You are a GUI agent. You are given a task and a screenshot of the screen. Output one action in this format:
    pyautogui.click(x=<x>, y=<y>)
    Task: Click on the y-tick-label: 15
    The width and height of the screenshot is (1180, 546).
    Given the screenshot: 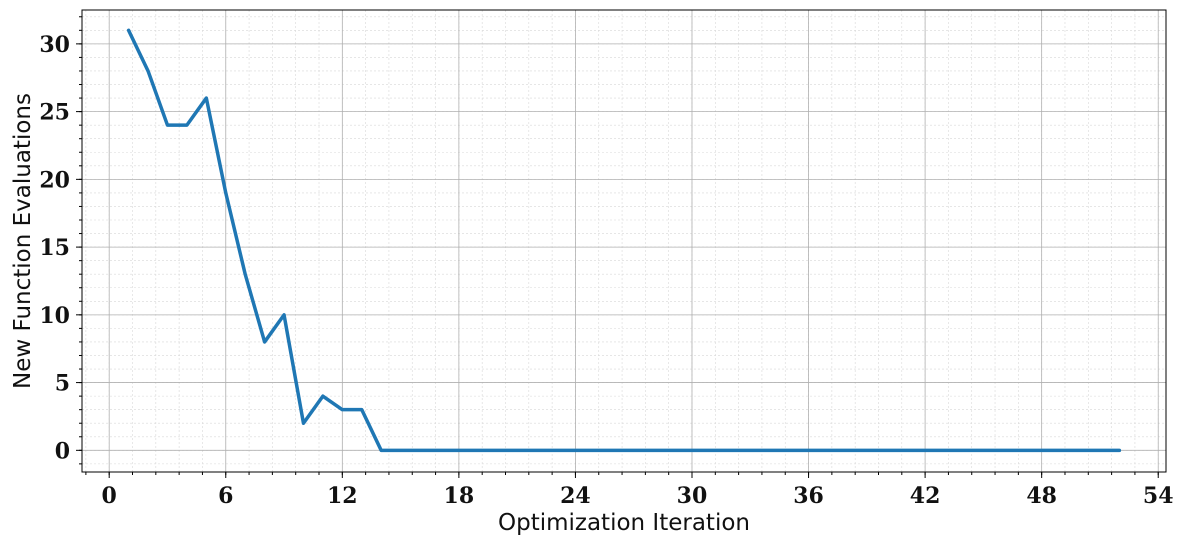 What is the action you would take?
    pyautogui.click(x=54, y=248)
    